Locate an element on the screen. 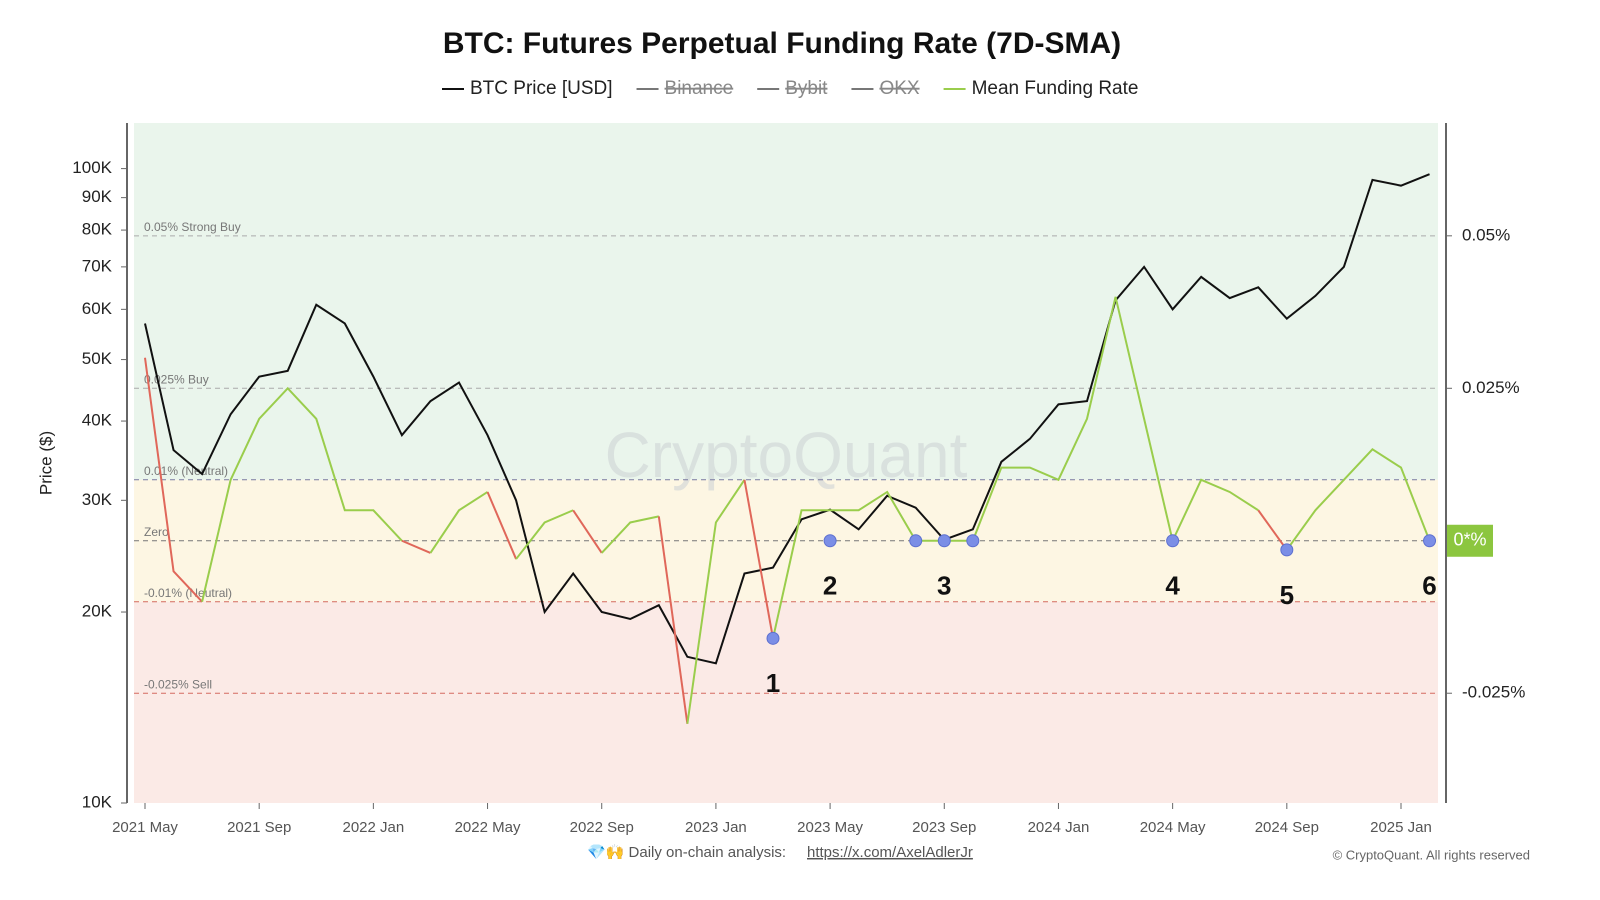 The image size is (1600, 900). highlight-label: 4 is located at coordinates (1172, 586).